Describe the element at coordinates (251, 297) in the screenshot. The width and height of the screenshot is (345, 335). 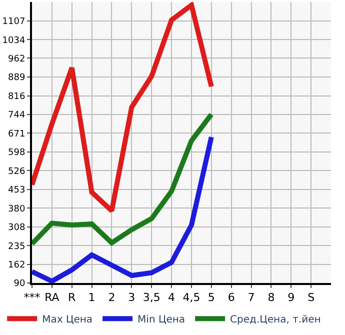
I see `x-tick-label: 7` at that location.